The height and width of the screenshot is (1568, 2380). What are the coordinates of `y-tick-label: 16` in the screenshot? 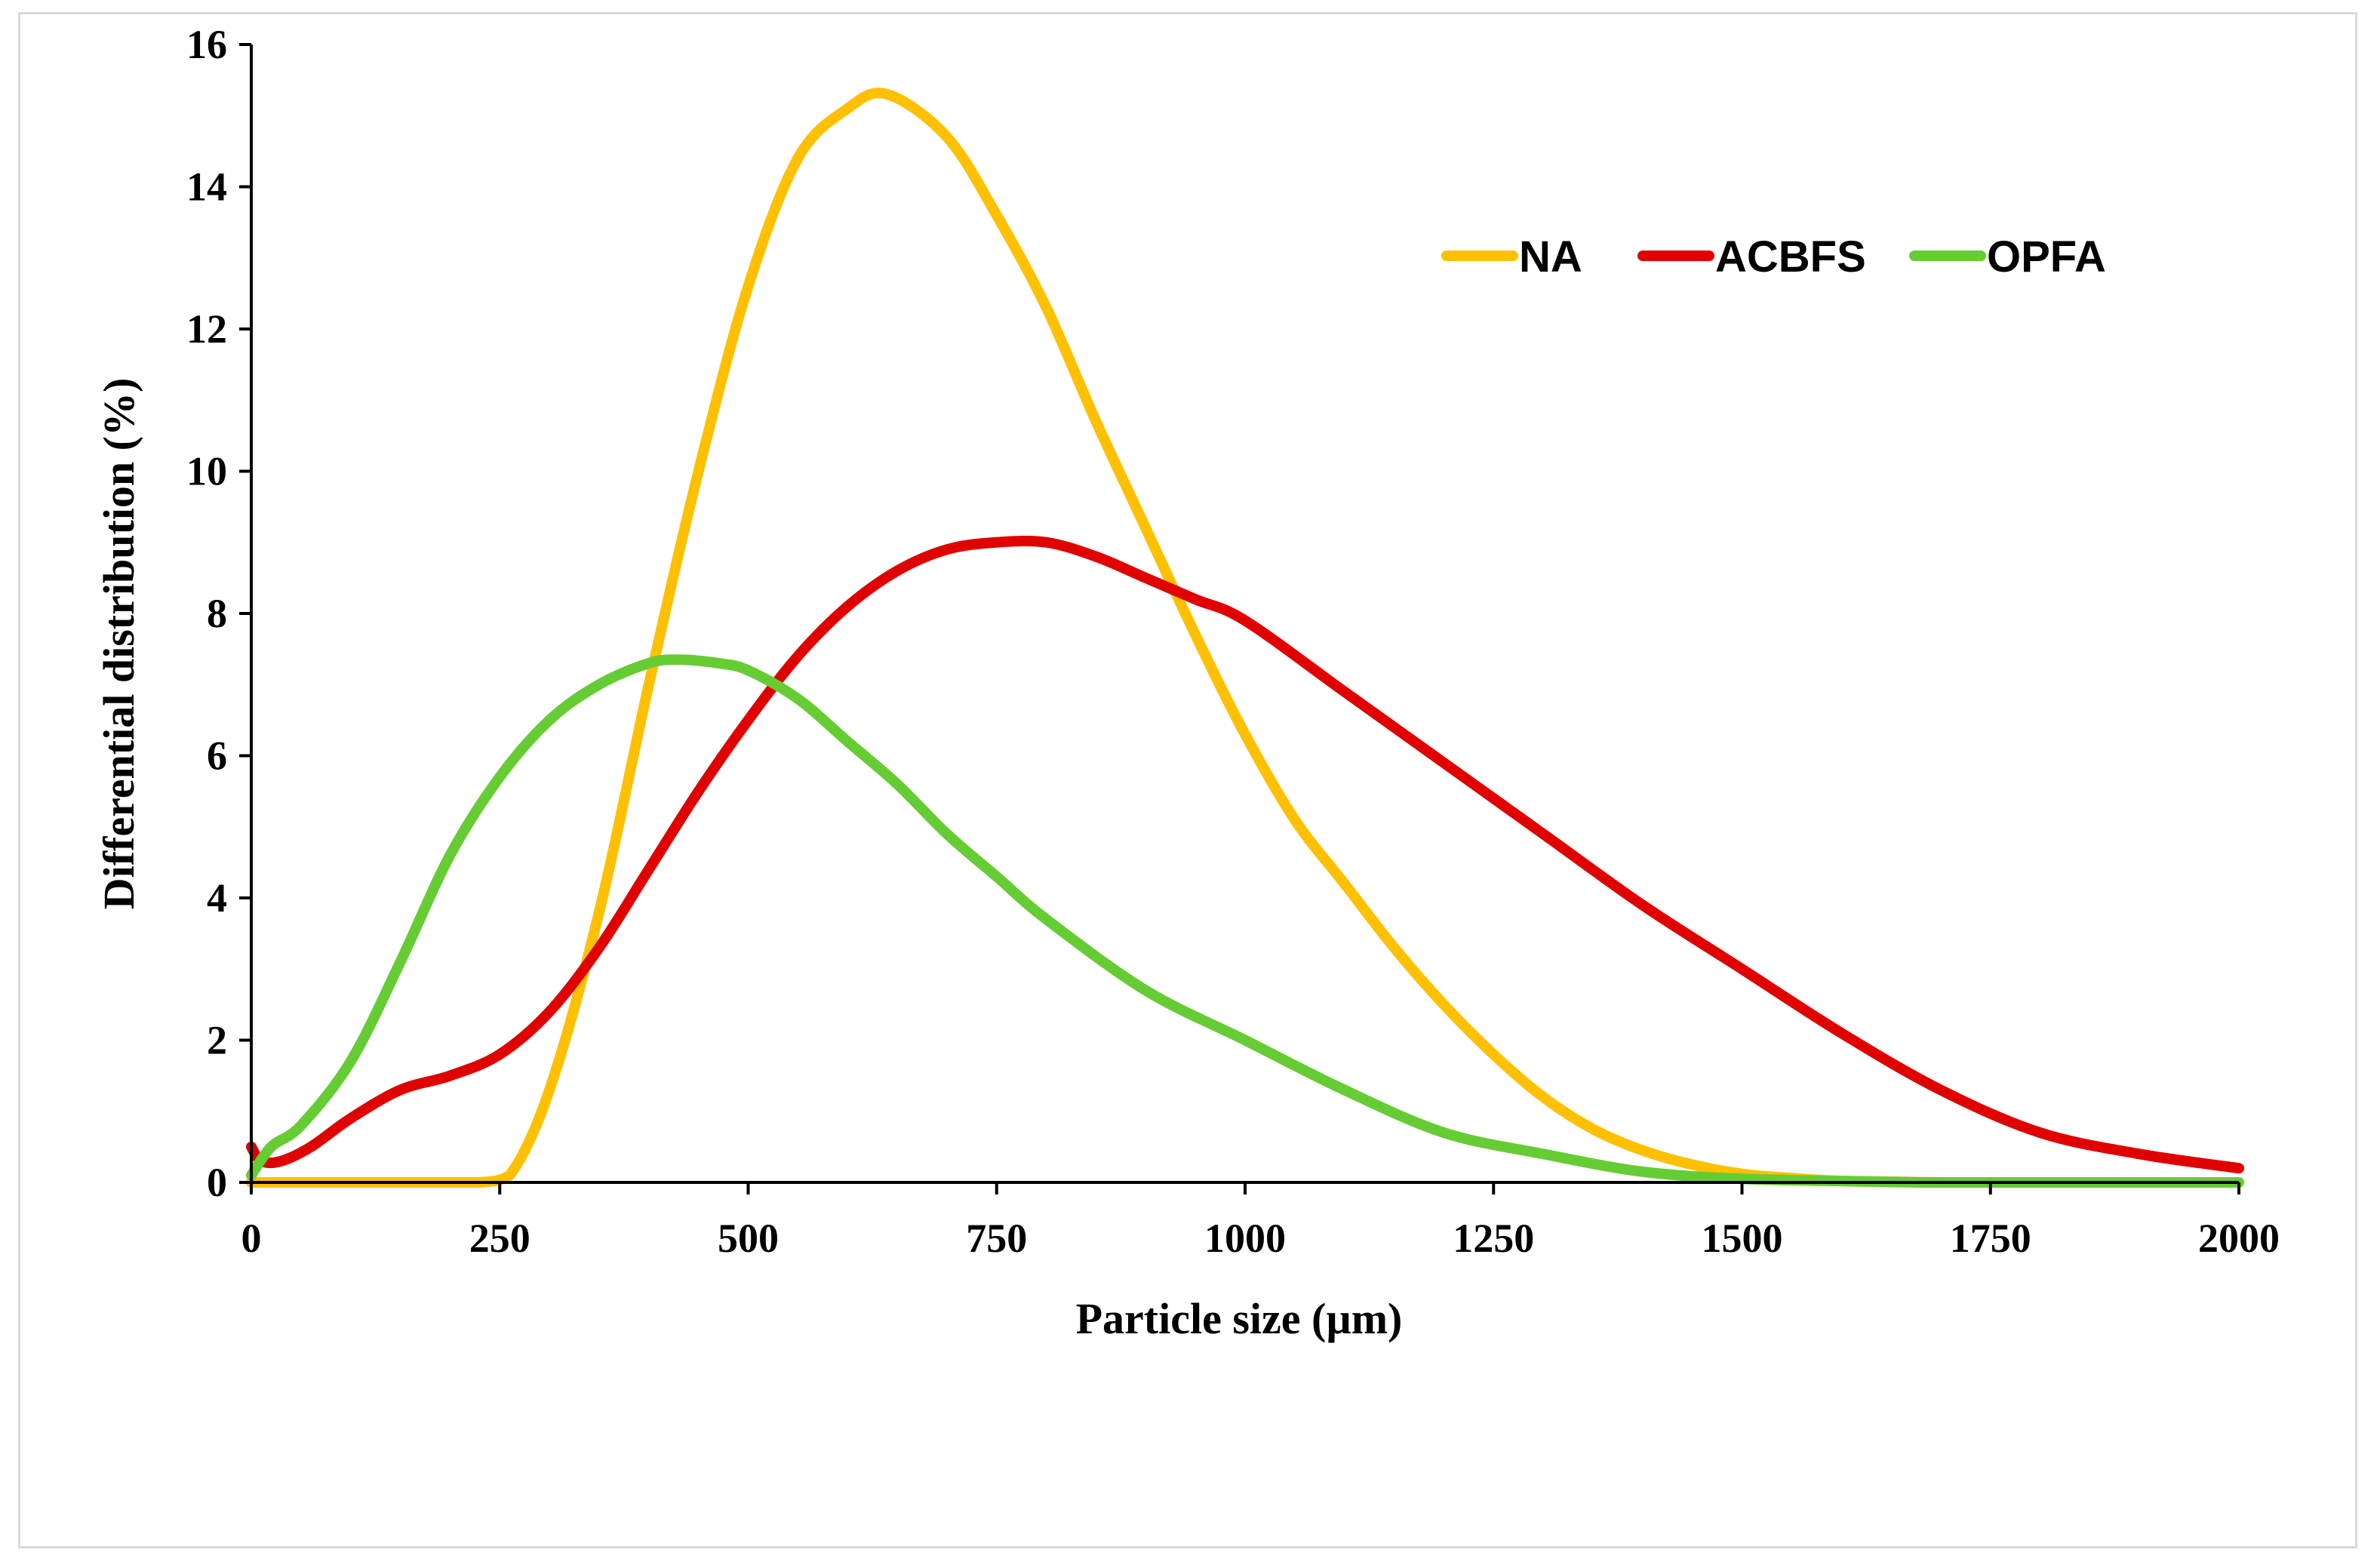 It's located at (206, 44).